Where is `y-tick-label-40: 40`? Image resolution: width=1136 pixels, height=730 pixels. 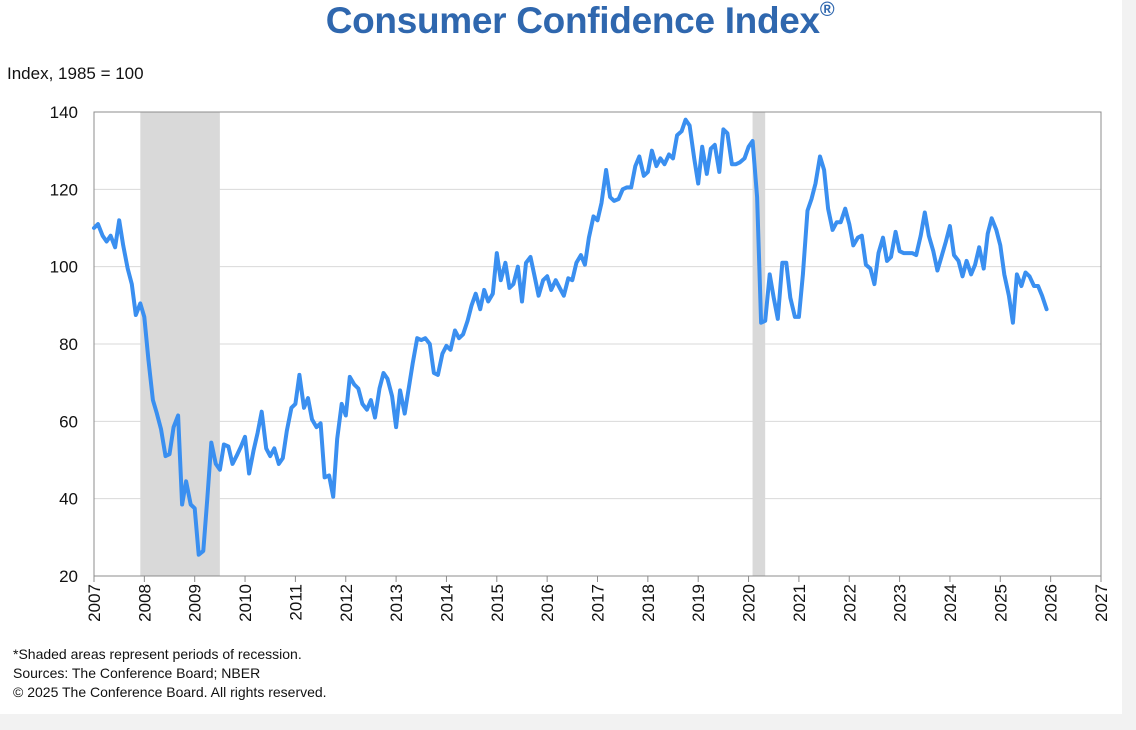 y-tick-label-40: 40 is located at coordinates (68, 499).